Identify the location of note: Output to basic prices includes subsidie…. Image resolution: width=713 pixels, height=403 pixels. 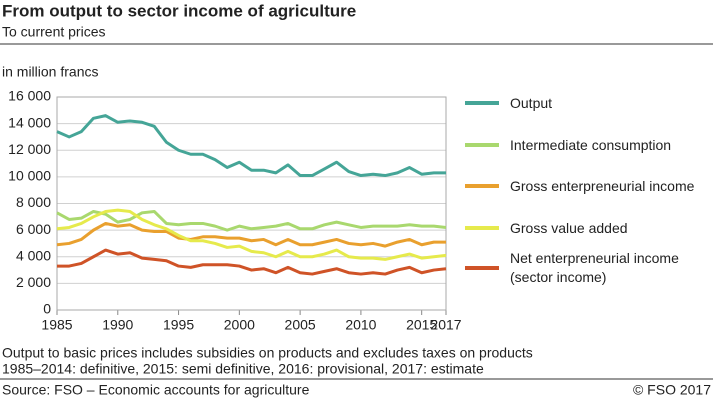
(267, 353).